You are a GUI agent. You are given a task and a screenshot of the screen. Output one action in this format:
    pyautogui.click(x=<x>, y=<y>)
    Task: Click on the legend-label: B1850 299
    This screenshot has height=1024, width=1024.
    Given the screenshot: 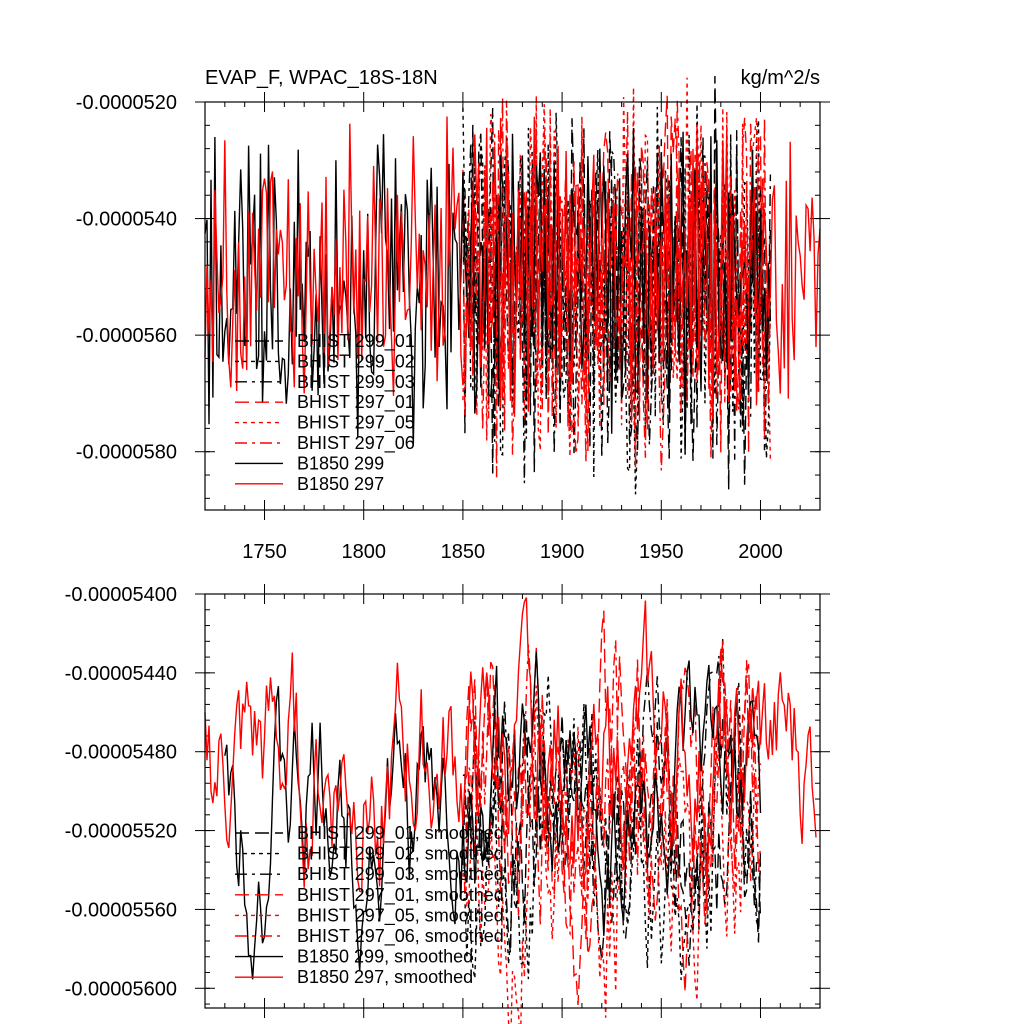 What is the action you would take?
    pyautogui.click(x=340, y=463)
    